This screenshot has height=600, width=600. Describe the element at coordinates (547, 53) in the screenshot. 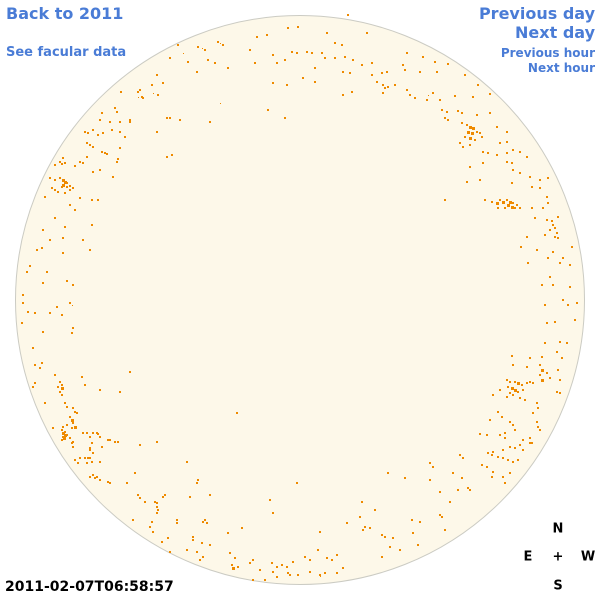

I see `previous-hour-link: Previous hour` at that location.